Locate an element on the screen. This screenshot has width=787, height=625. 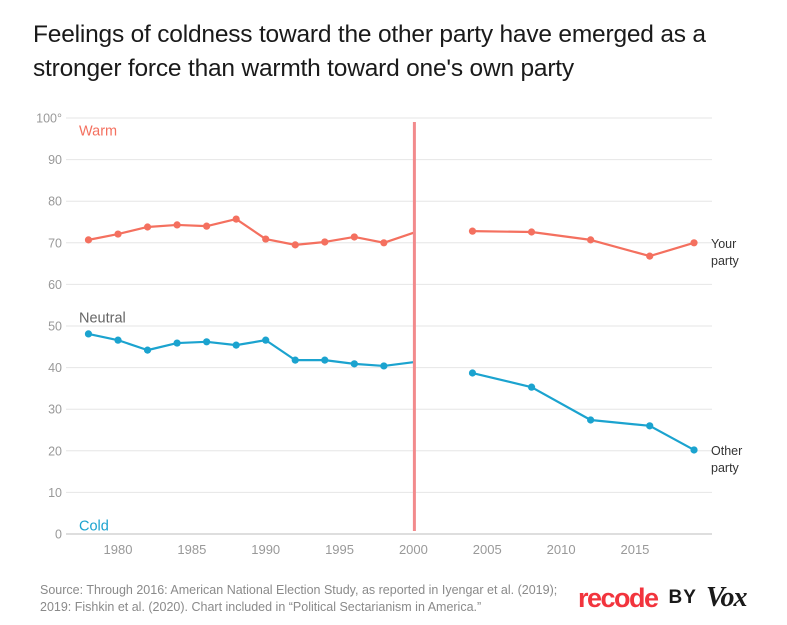
other-party-label: Other is located at coordinates (726, 451).